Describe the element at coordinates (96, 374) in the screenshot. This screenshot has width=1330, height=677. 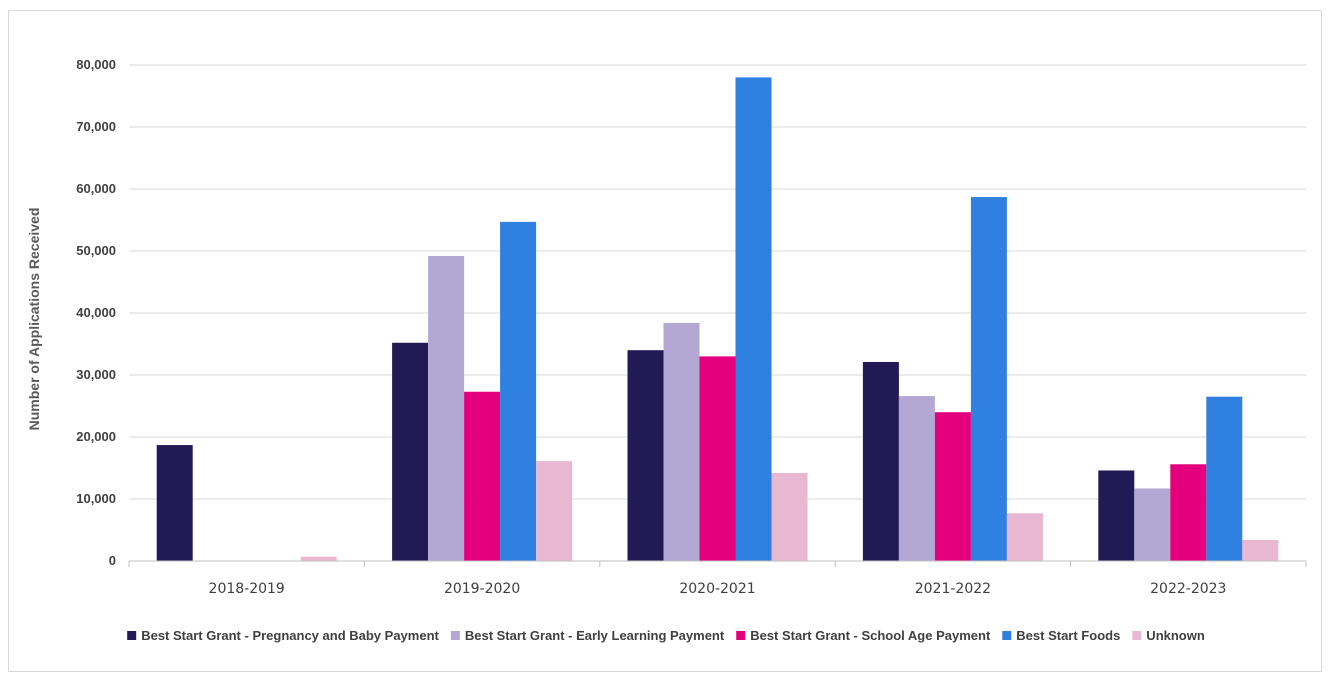
I see `y-tick-label: 30,000` at that location.